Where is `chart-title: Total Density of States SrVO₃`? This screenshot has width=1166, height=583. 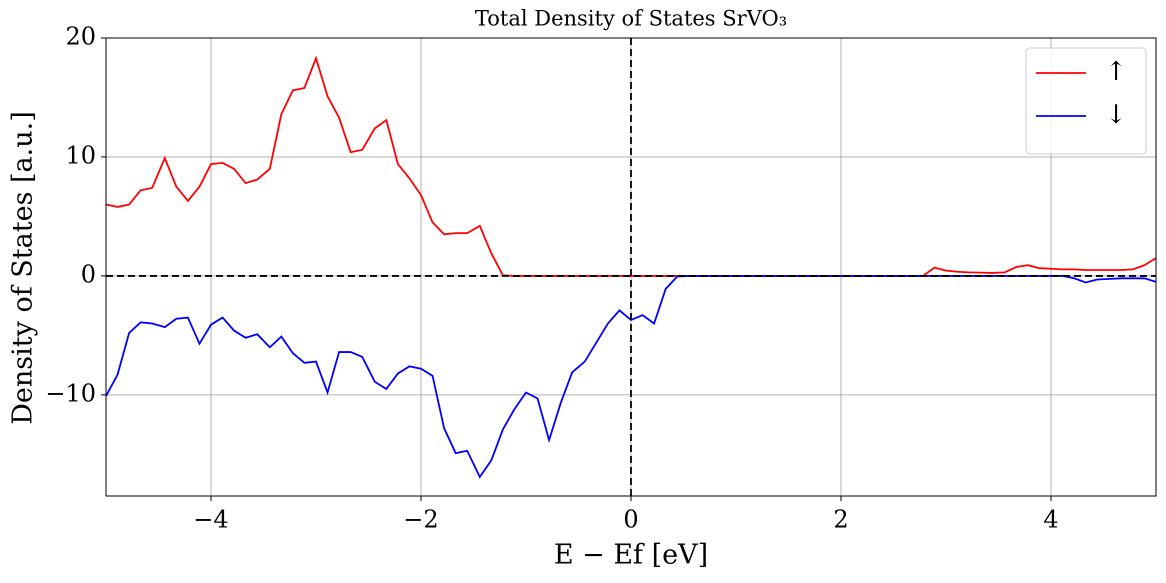
chart-title: Total Density of States SrVO₃ is located at coordinates (631, 19).